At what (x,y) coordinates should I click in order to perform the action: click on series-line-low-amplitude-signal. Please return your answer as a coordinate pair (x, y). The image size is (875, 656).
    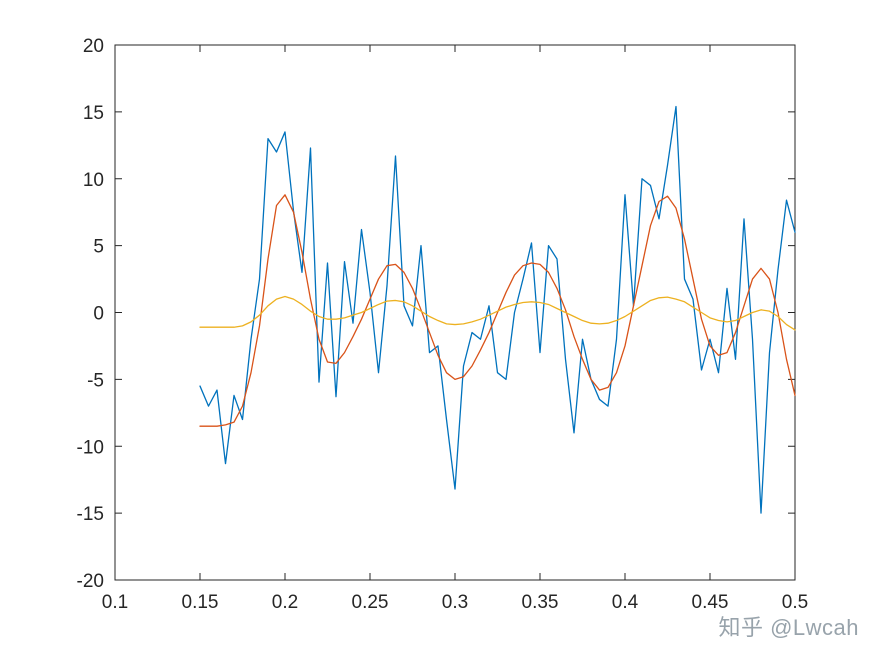
    Looking at the image, I should click on (497, 313).